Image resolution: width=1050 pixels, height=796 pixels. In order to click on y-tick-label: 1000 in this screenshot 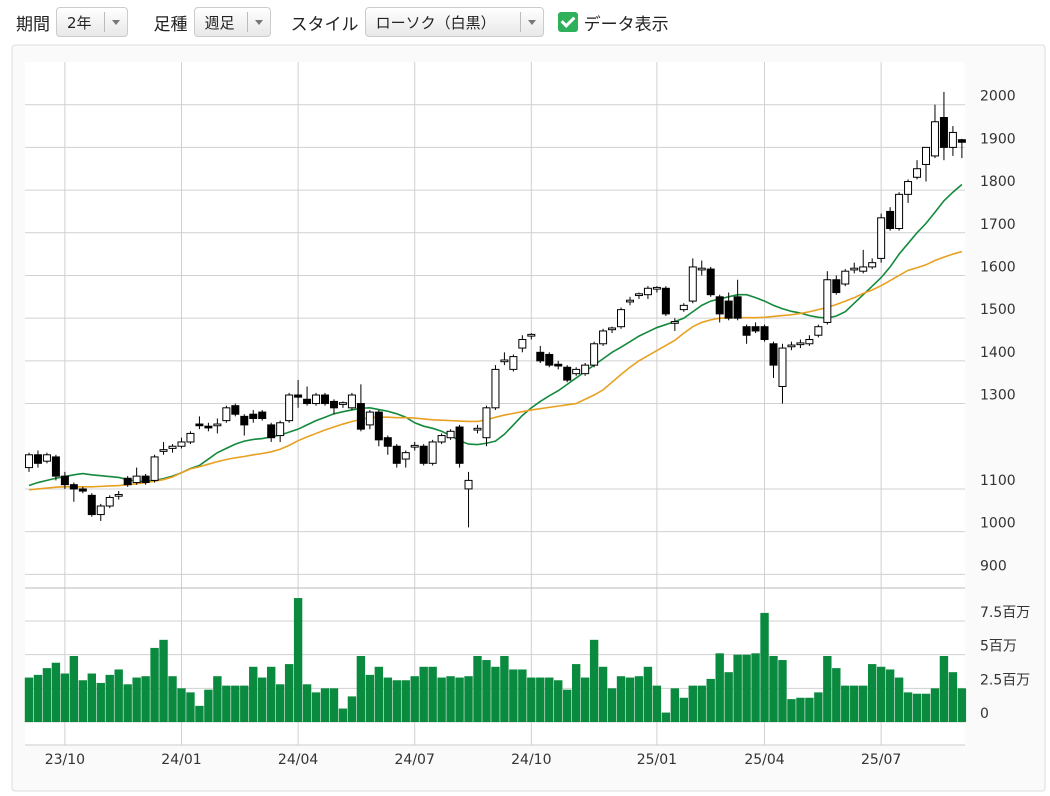, I will do `click(998, 524)`.